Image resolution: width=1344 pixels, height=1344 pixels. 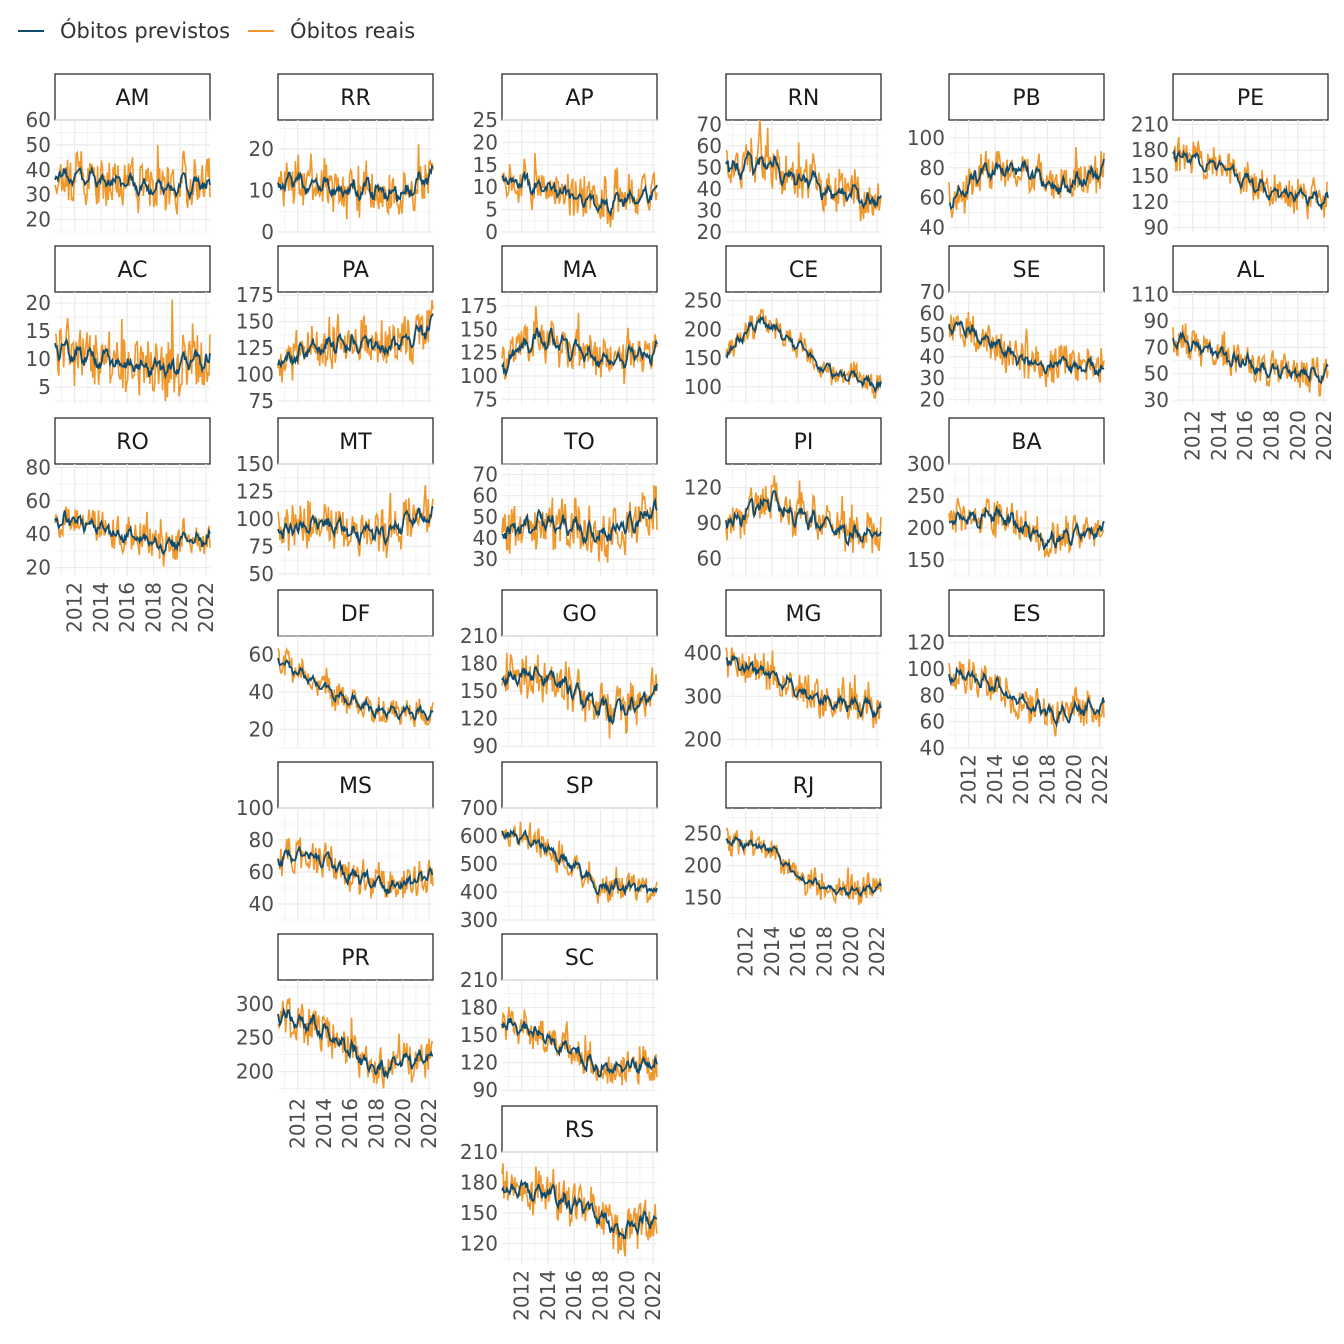 What do you see at coordinates (804, 786) in the screenshot?
I see `strip-label-rj: RJ` at bounding box center [804, 786].